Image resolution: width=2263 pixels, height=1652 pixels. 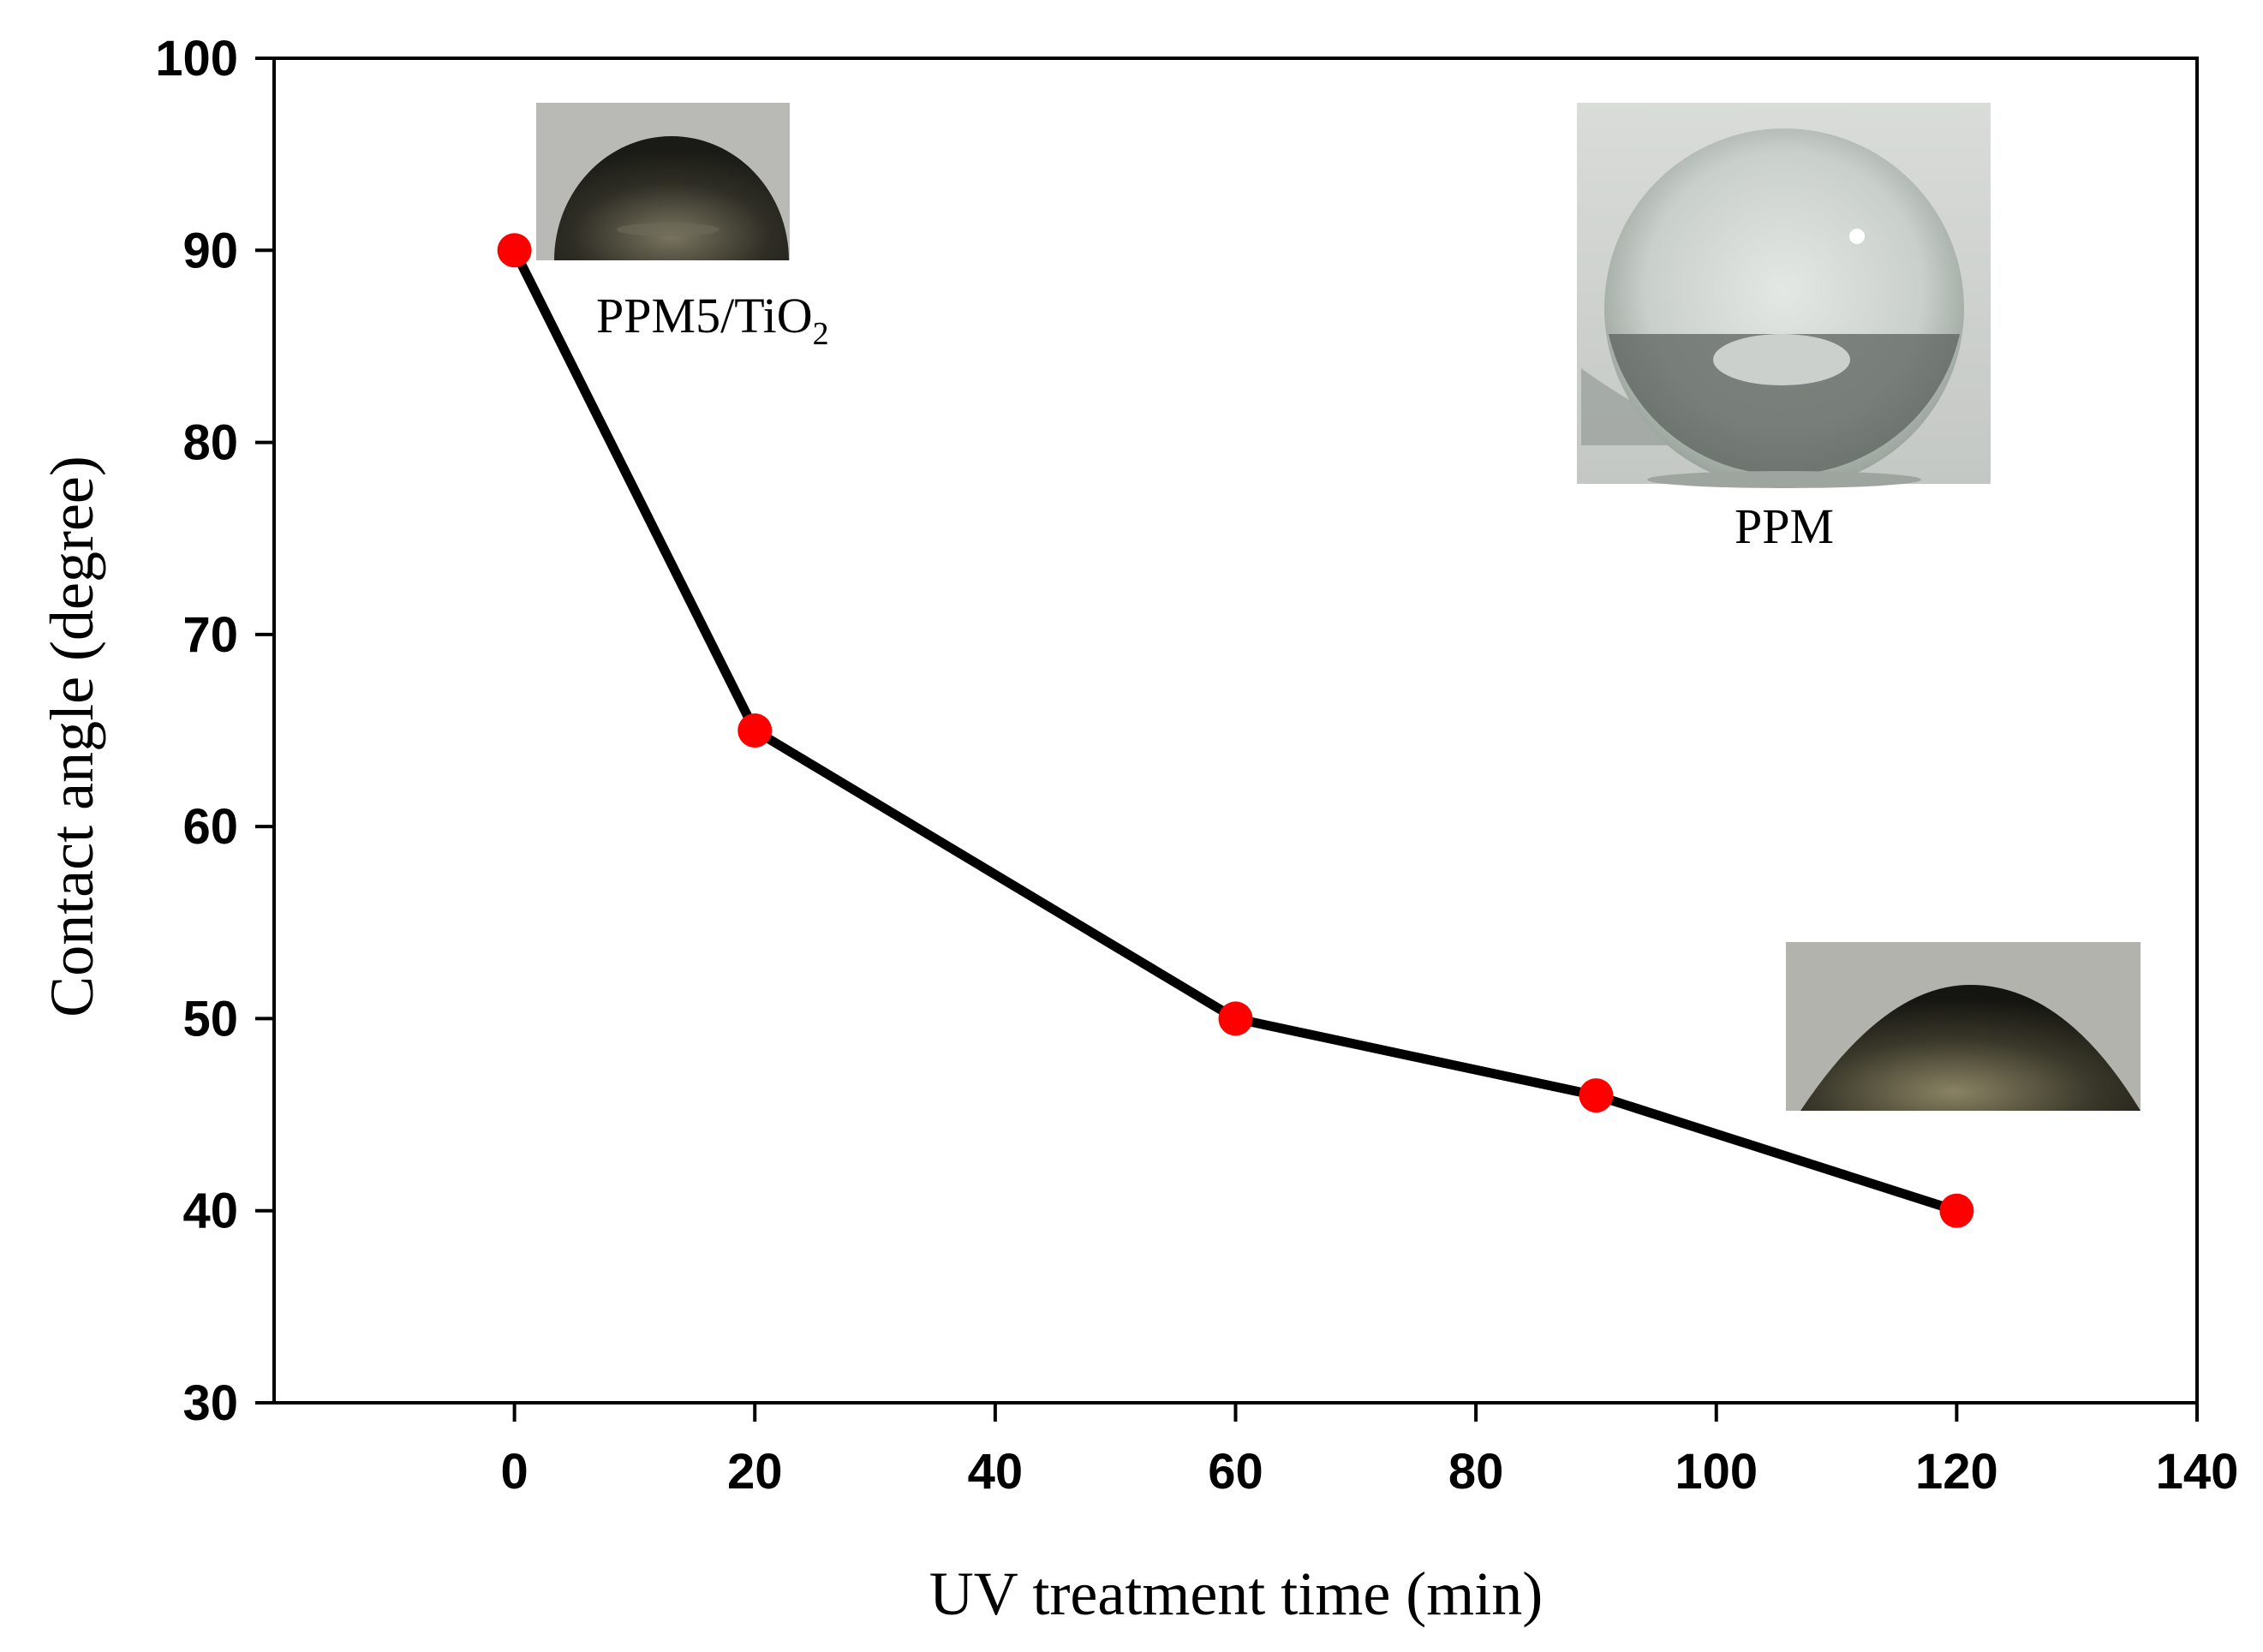 I want to click on y-tick-label: 30, so click(x=210, y=1403).